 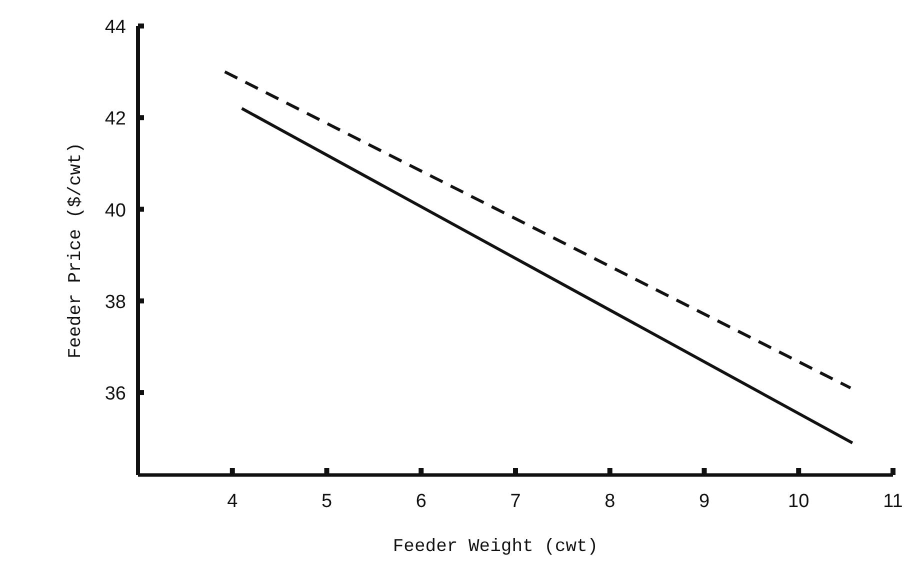 What do you see at coordinates (115, 27) in the screenshot?
I see `y-tick-label: 44` at bounding box center [115, 27].